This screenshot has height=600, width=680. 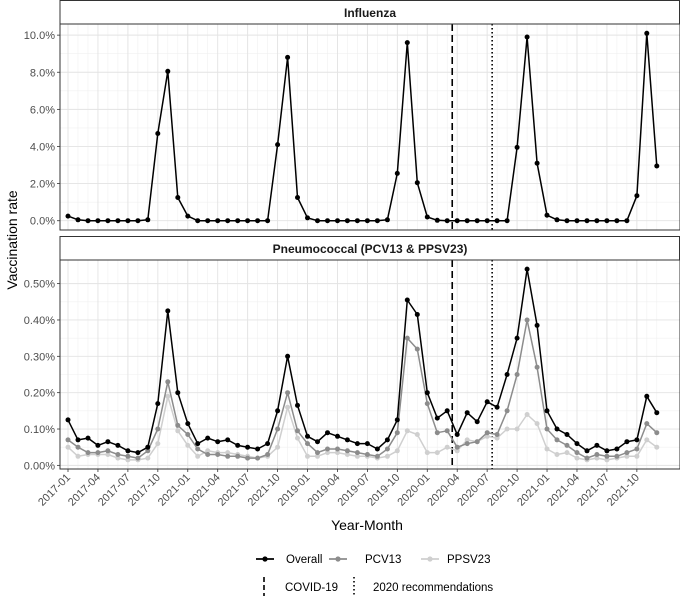 What do you see at coordinates (338, 559) in the screenshot?
I see `legend-key-pcv13-point` at bounding box center [338, 559].